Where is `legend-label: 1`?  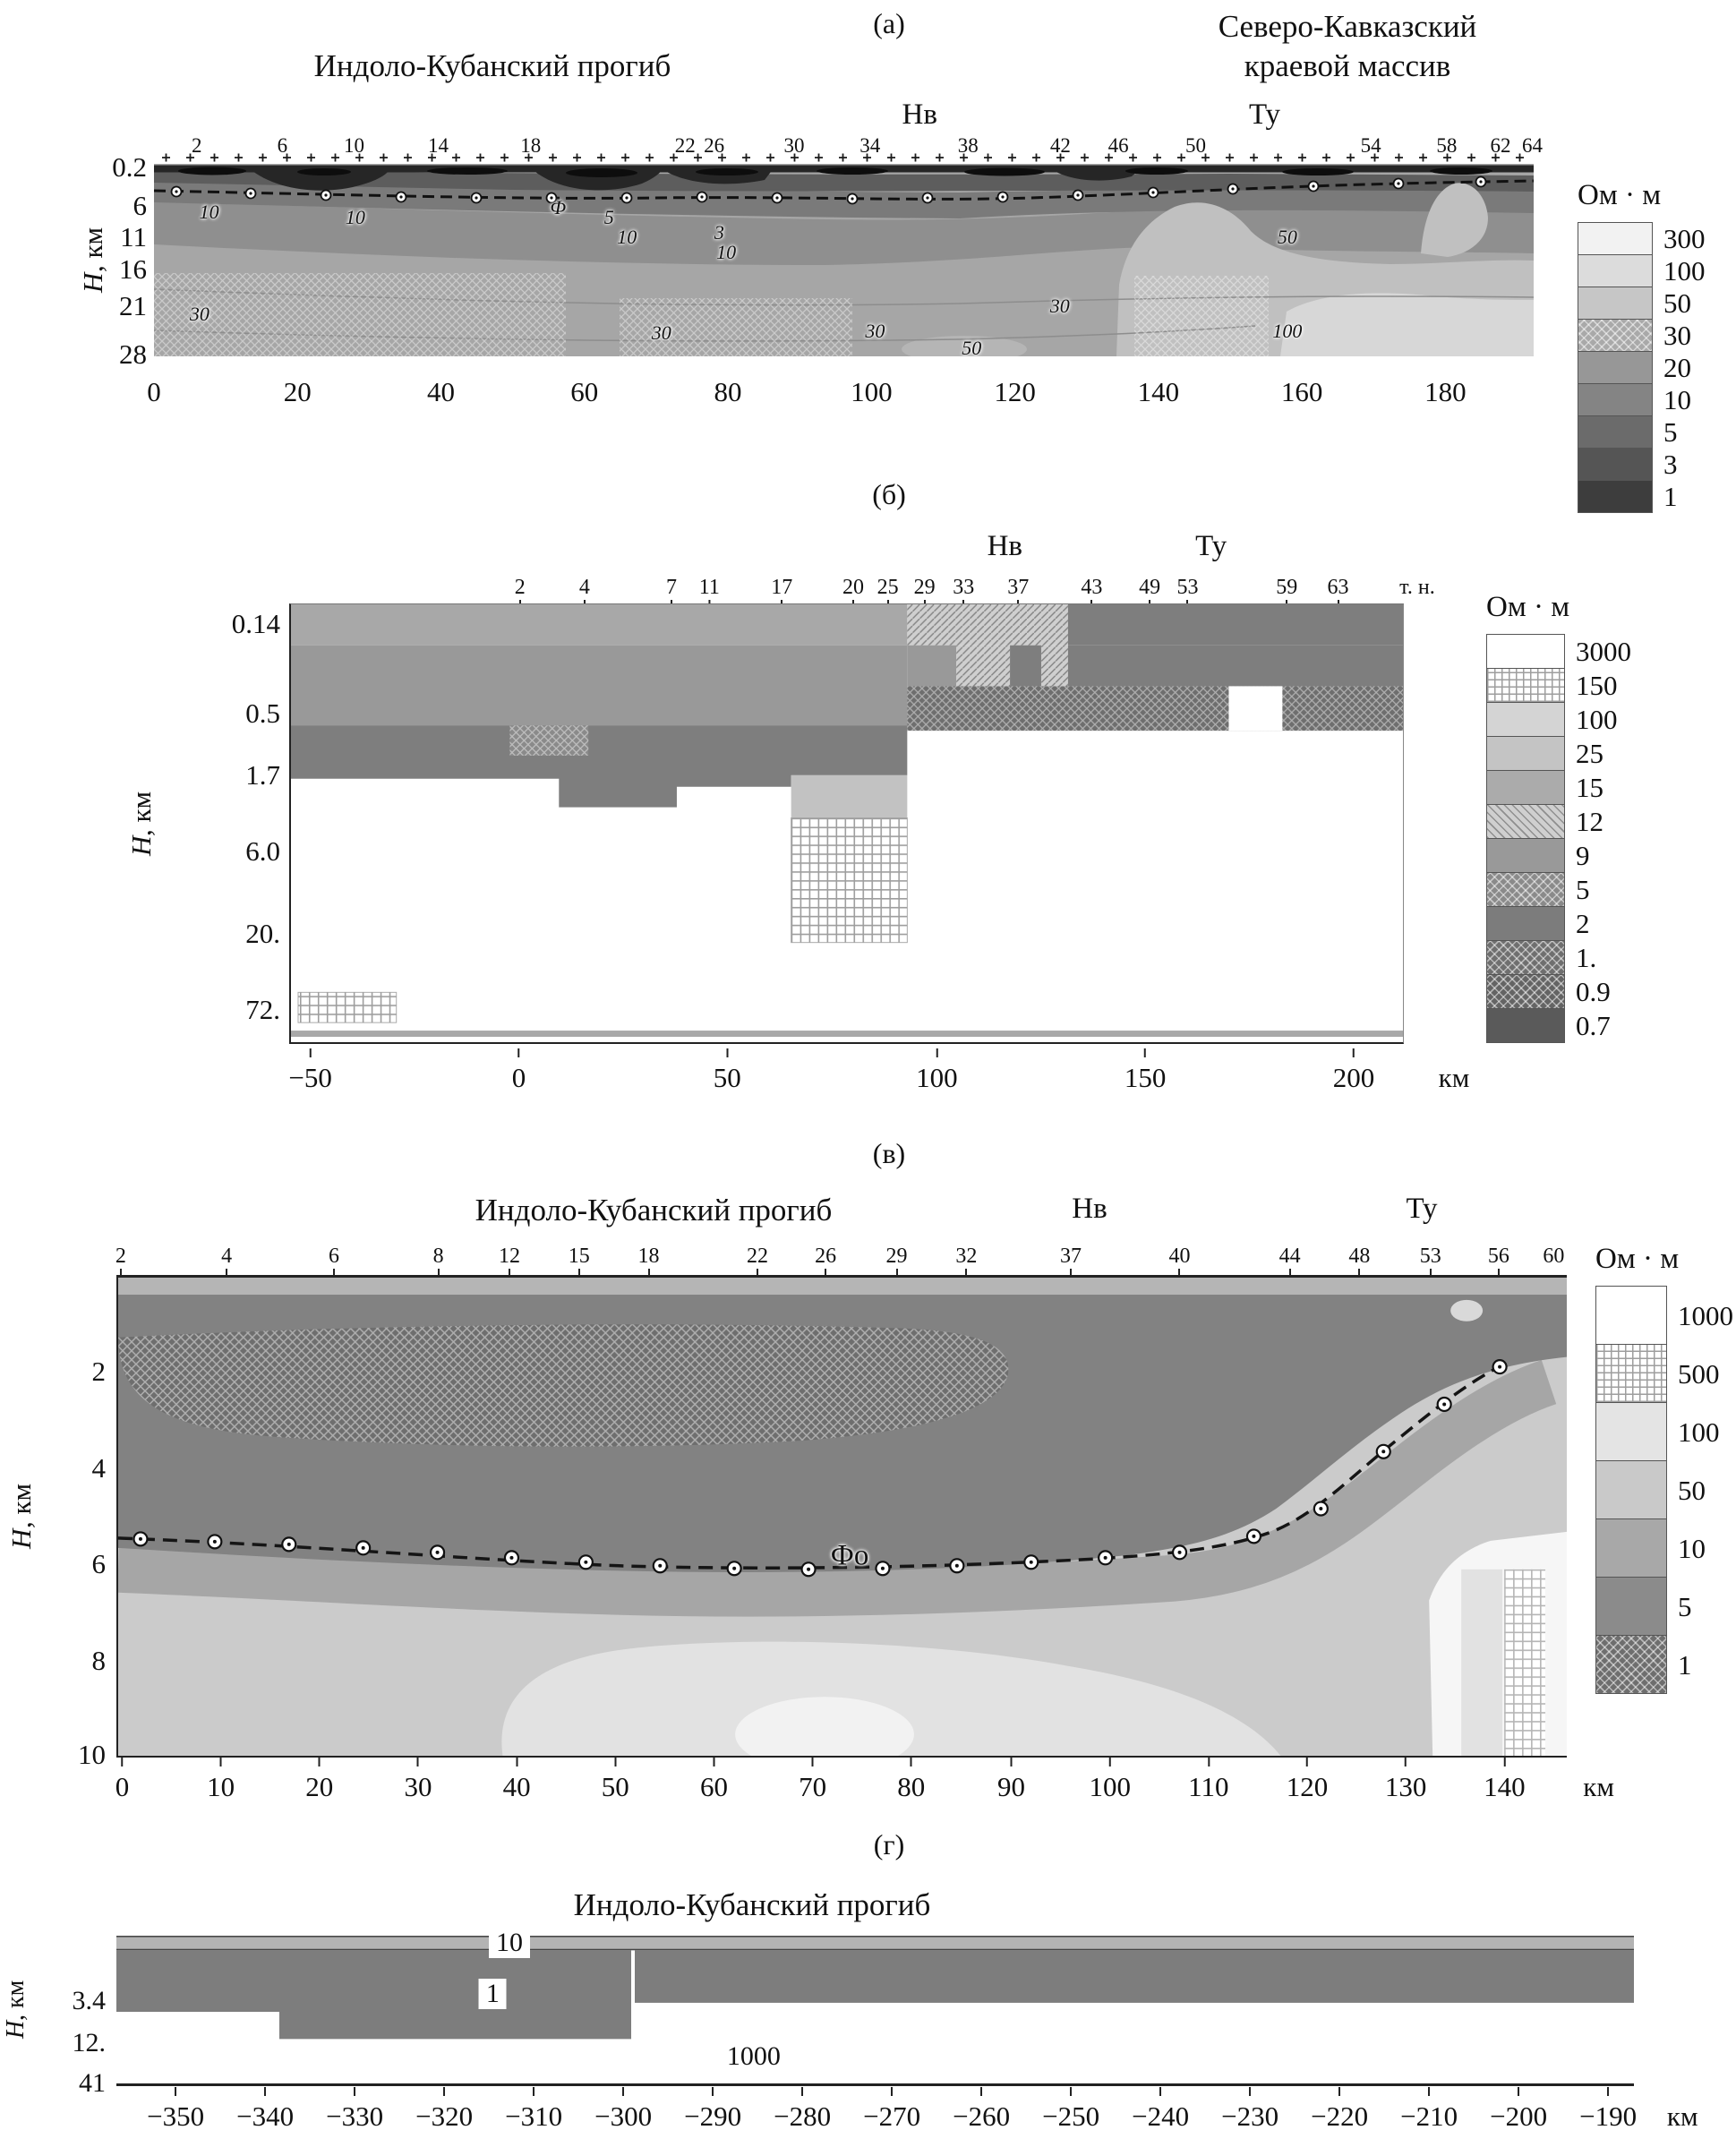
legend-label: 1 is located at coordinates (1670, 496).